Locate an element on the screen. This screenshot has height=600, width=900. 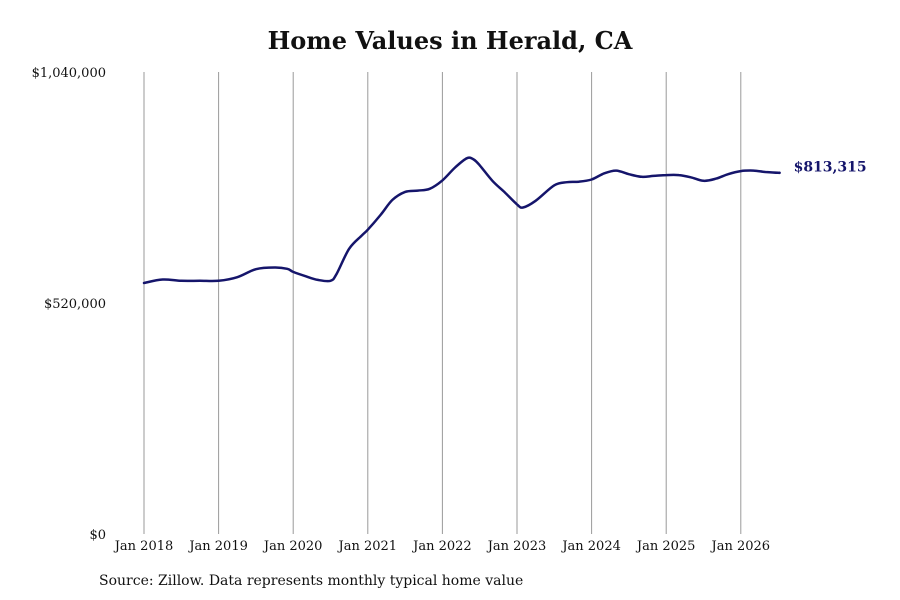
x-tick-label: Jan 2025 is located at coordinates (665, 546).